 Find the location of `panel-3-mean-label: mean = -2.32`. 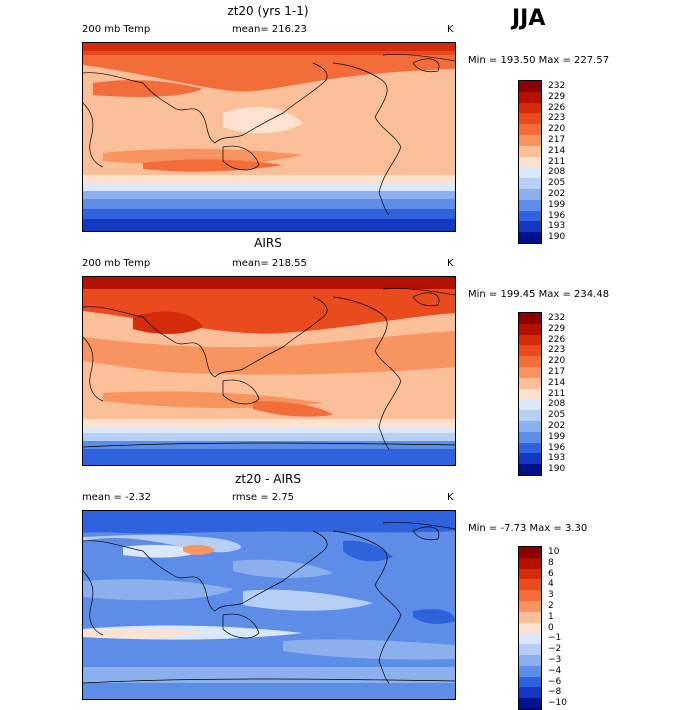

panel-3-mean-label: mean = -2.32 is located at coordinates (116, 497).